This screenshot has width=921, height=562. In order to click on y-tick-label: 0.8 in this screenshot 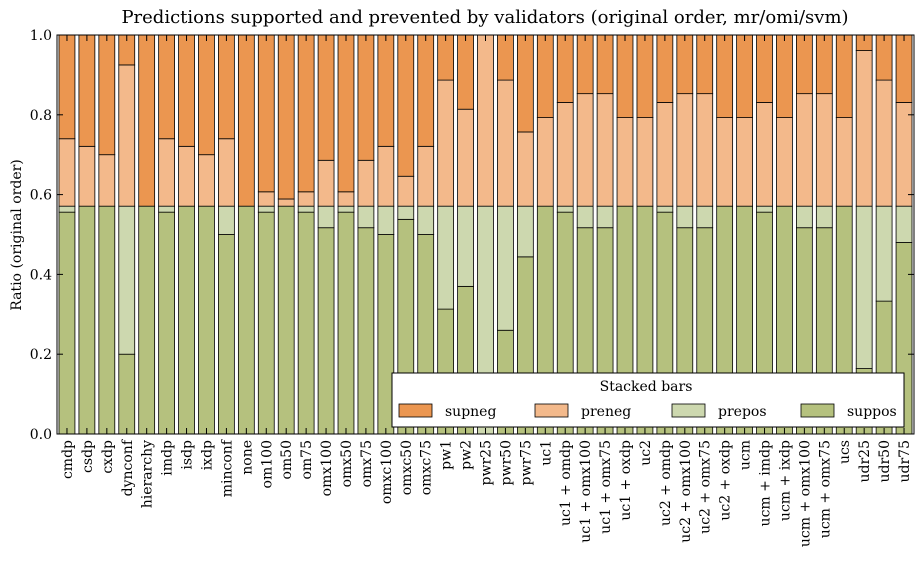, I will do `click(41, 116)`.